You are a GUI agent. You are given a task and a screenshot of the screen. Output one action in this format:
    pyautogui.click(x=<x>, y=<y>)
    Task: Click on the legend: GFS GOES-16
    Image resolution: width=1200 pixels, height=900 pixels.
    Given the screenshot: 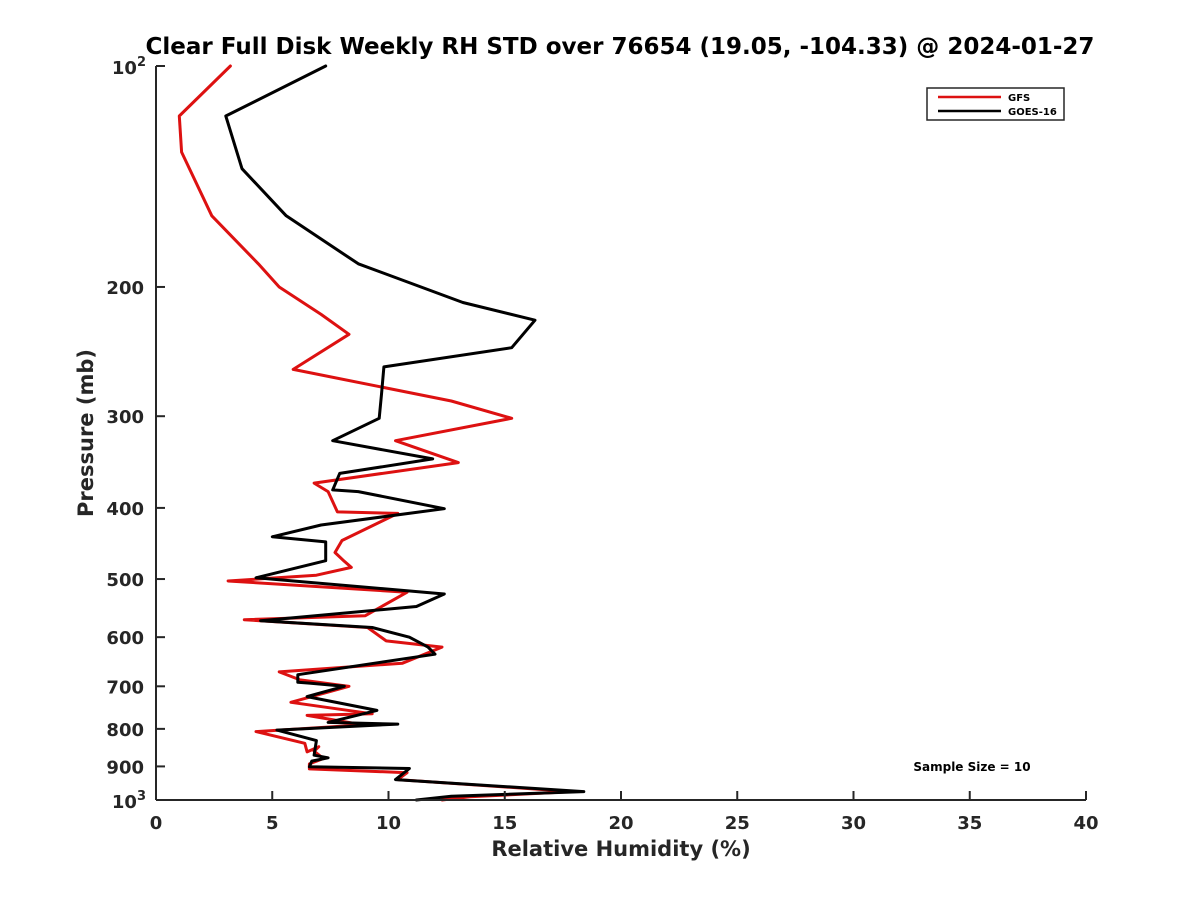 What is the action you would take?
    pyautogui.click(x=995, y=104)
    